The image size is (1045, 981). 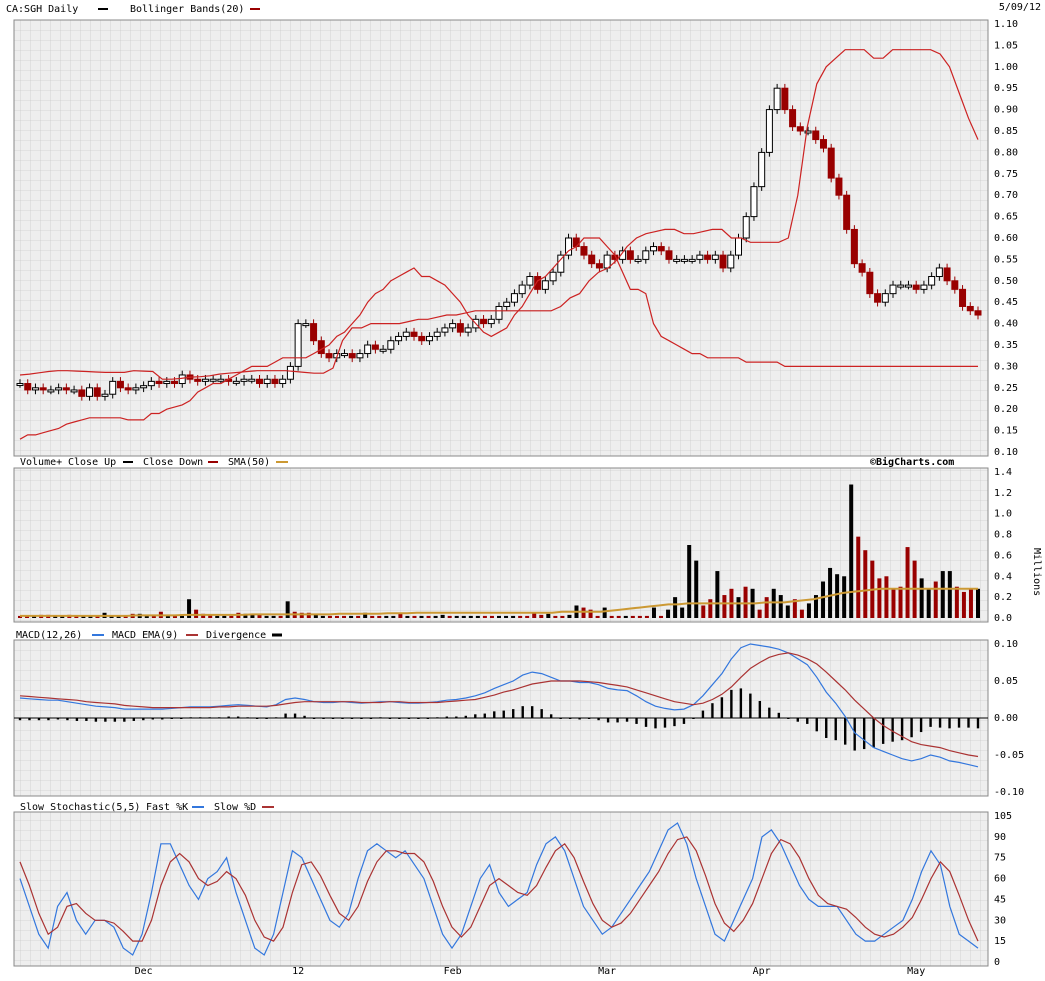 I want to click on y-tick-label: 0.4, so click(x=1003, y=576).